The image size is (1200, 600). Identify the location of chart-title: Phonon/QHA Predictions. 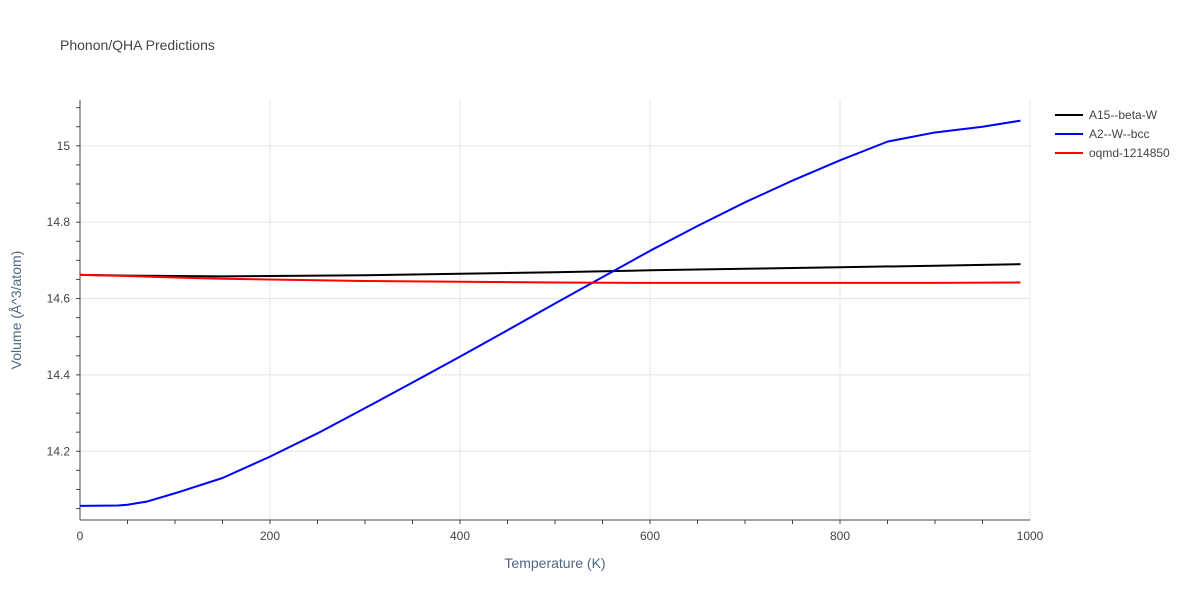
(137, 45).